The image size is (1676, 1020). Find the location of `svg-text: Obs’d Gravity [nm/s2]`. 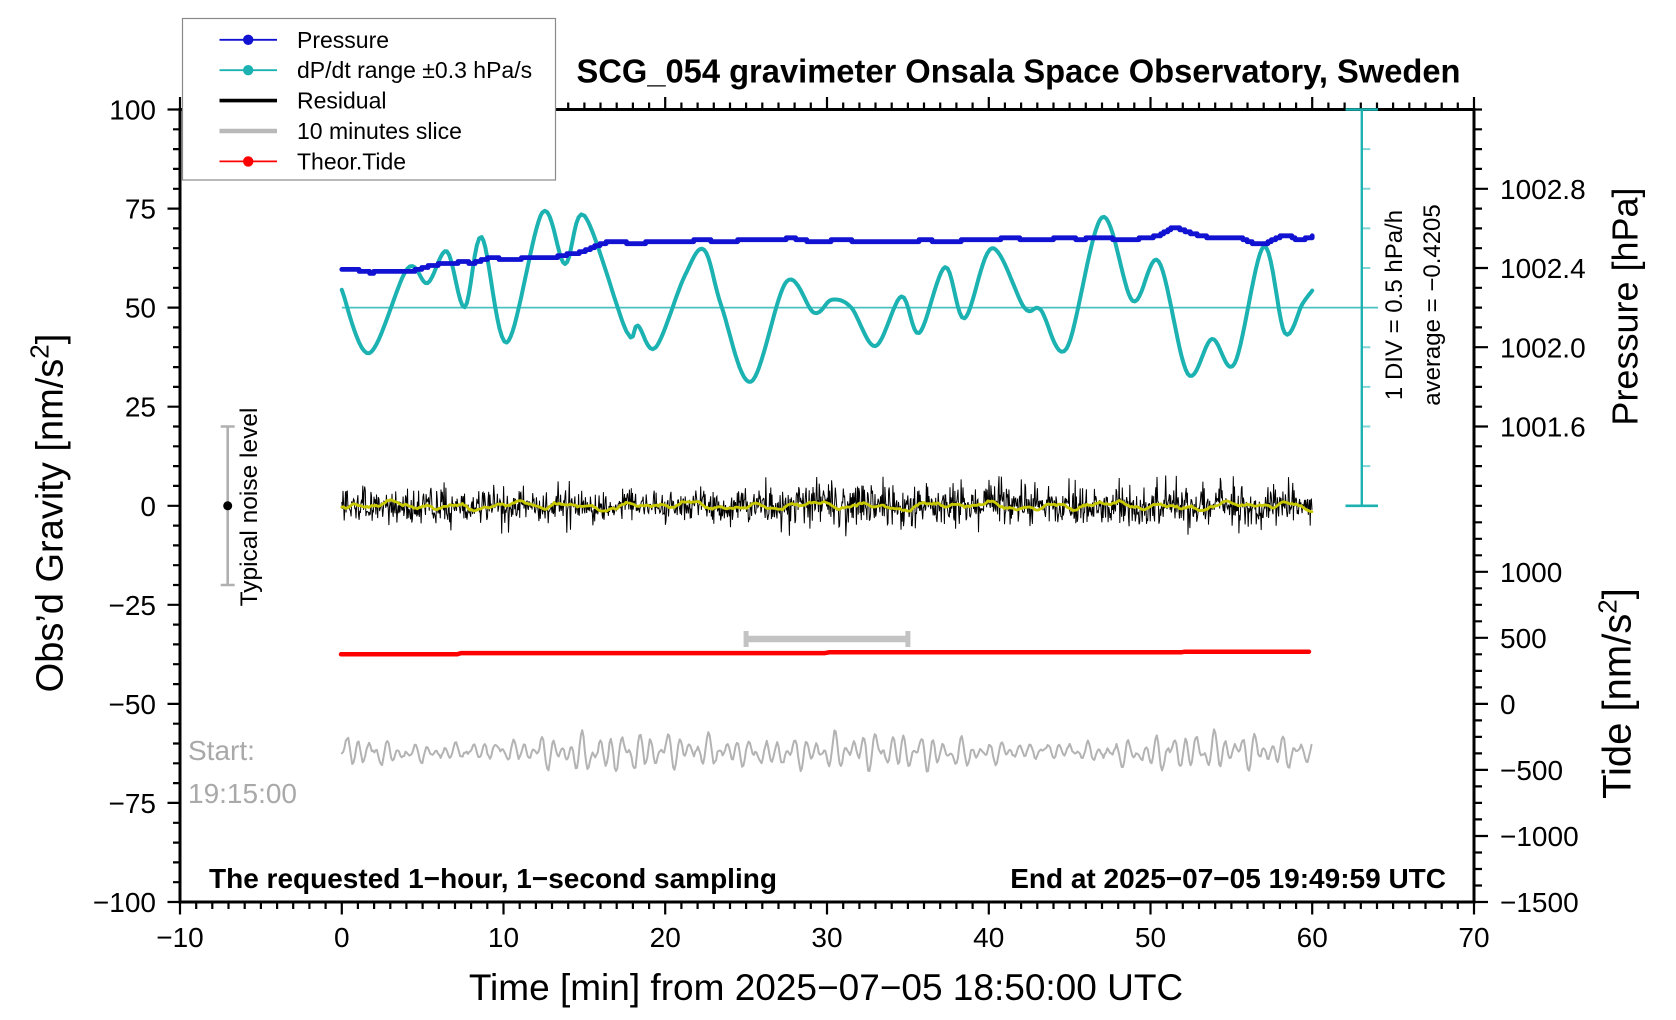

svg-text: Obs’d Gravity [nm/s2] is located at coordinates (48, 513).